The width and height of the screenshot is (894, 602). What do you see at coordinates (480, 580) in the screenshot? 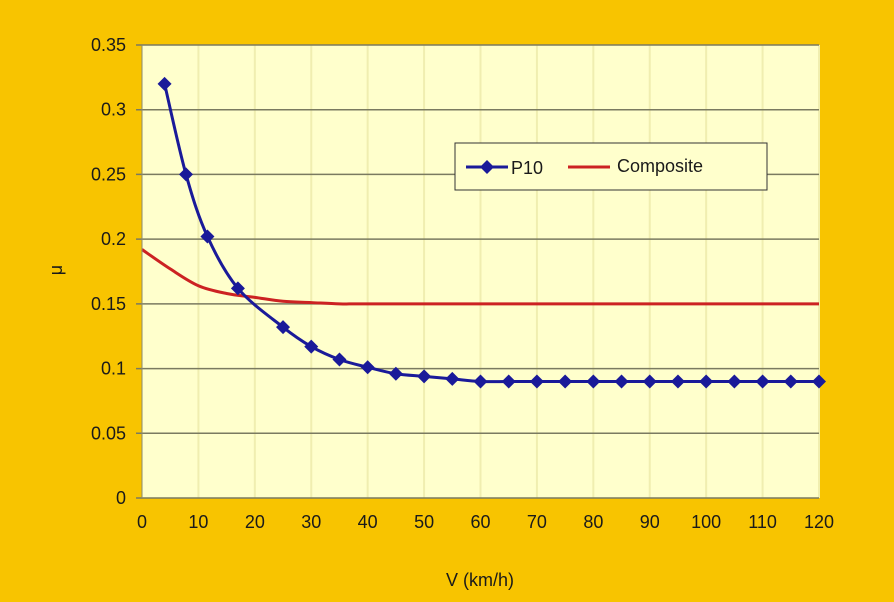
I see `x-axis-label: V (km/h)` at bounding box center [480, 580].